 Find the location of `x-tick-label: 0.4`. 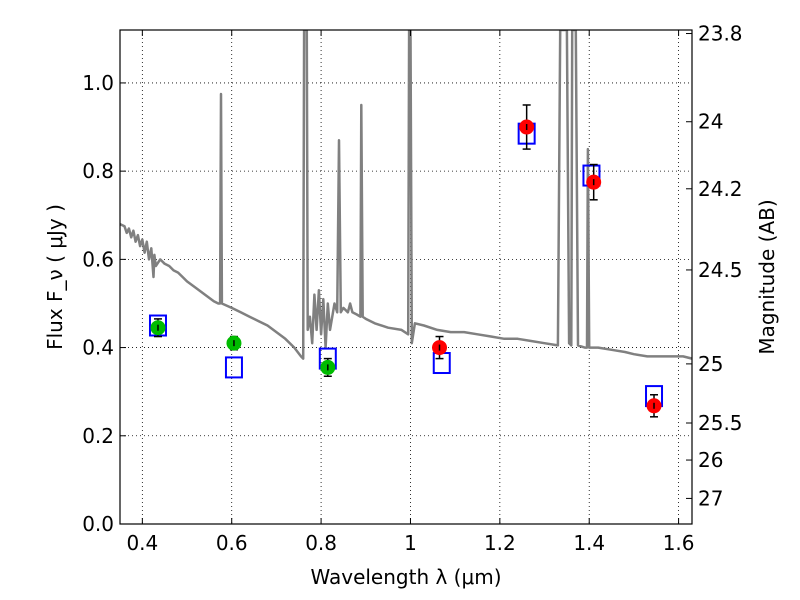

x-tick-label: 0.4 is located at coordinates (142, 543).